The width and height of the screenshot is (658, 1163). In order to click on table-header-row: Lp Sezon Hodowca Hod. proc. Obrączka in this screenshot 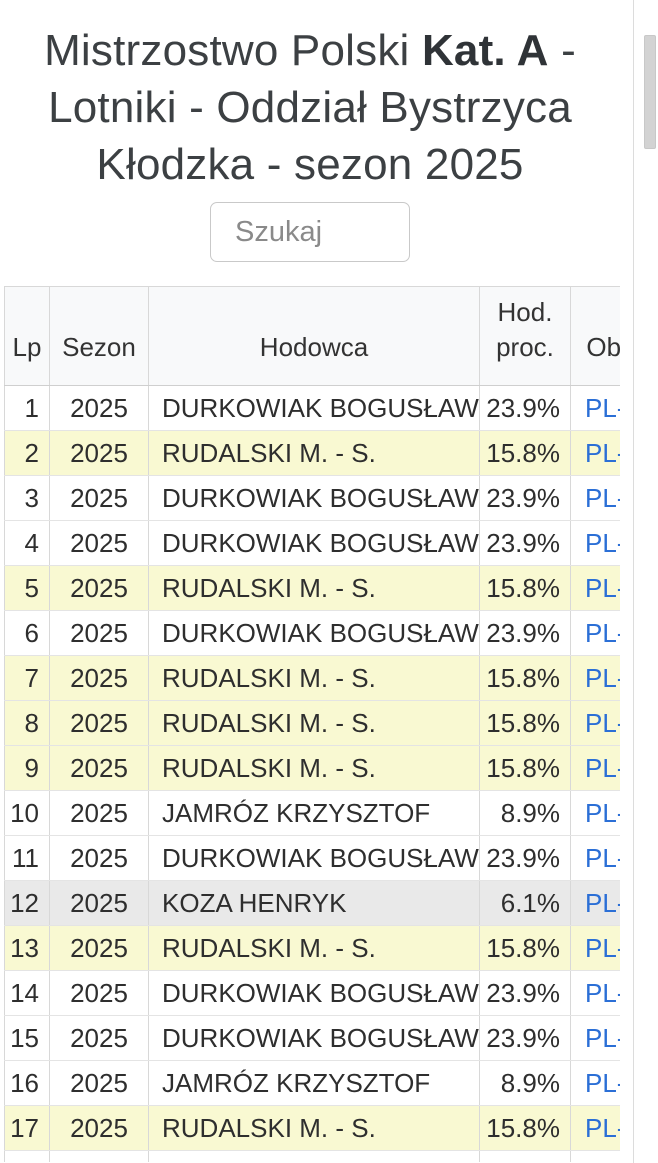, I will do `click(312, 336)`.